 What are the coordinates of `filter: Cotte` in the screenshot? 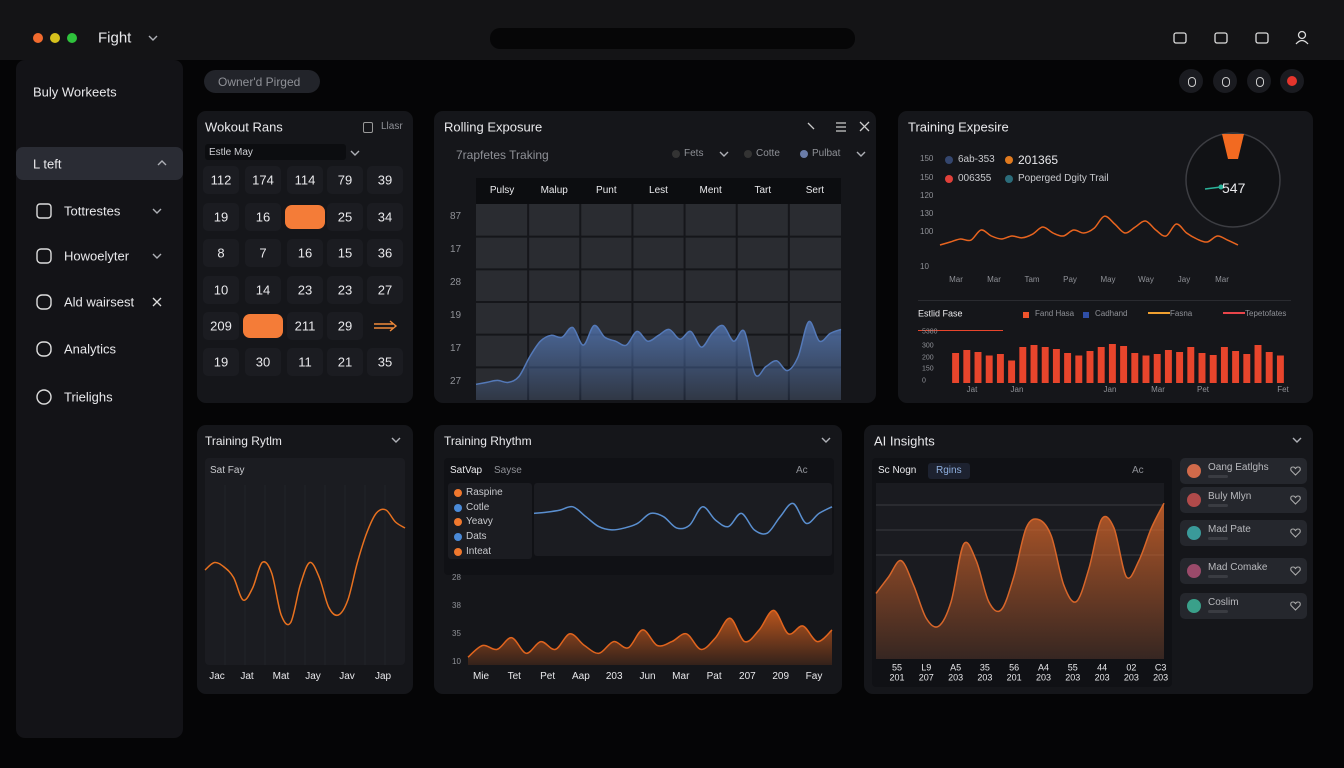 It's located at (768, 153).